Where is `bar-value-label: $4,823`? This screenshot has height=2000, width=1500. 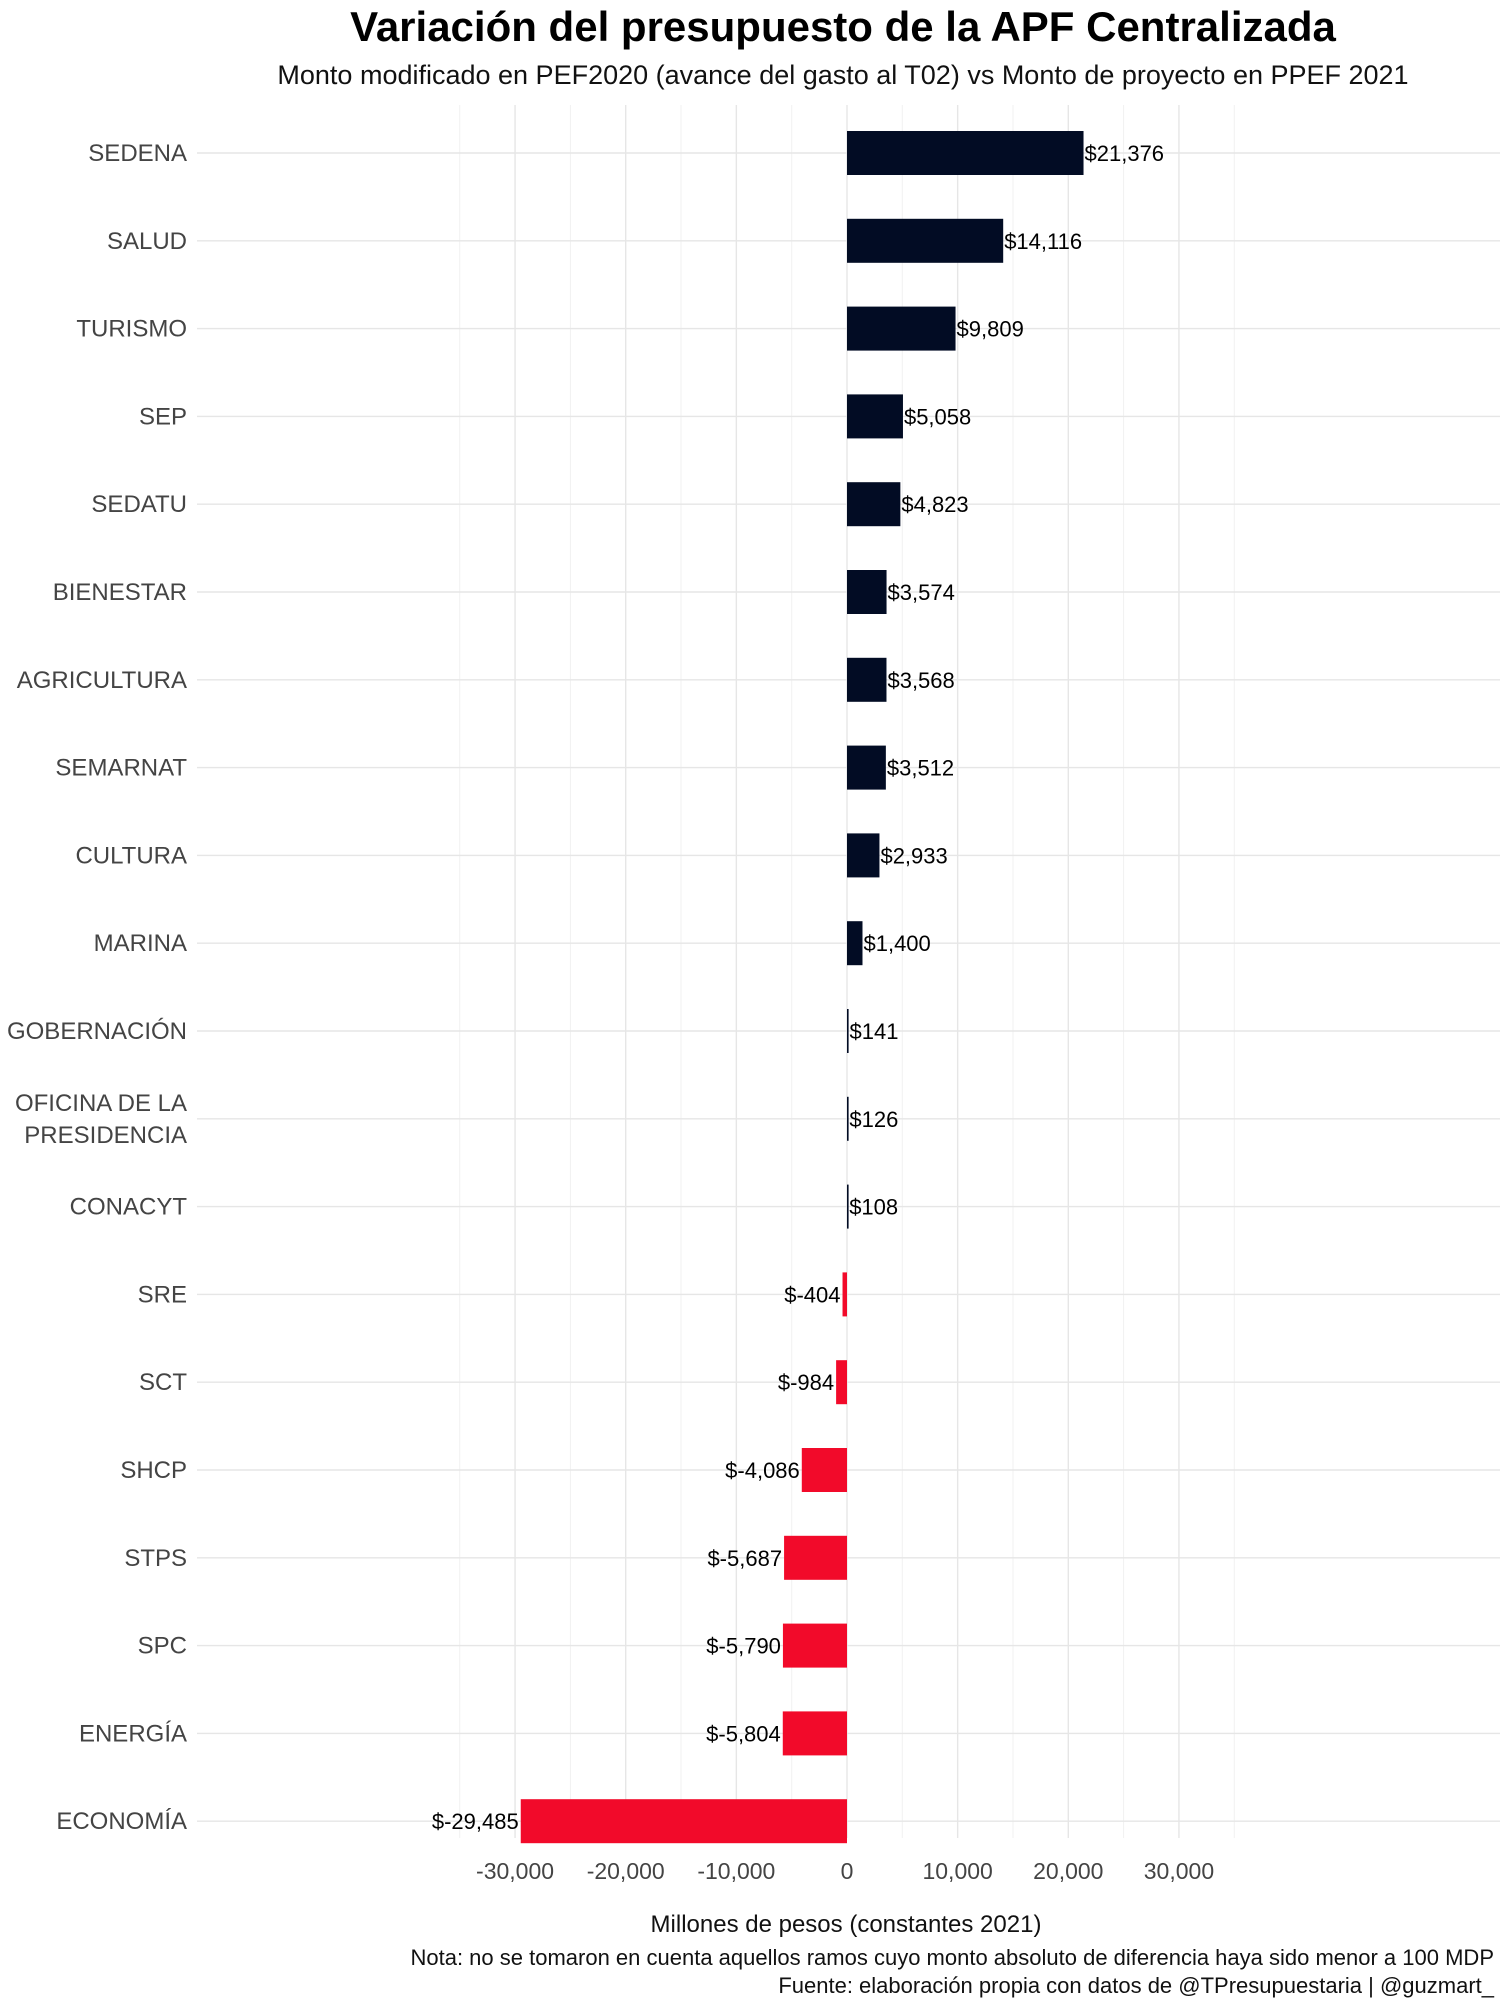
bar-value-label: $4,823 is located at coordinates (934, 504).